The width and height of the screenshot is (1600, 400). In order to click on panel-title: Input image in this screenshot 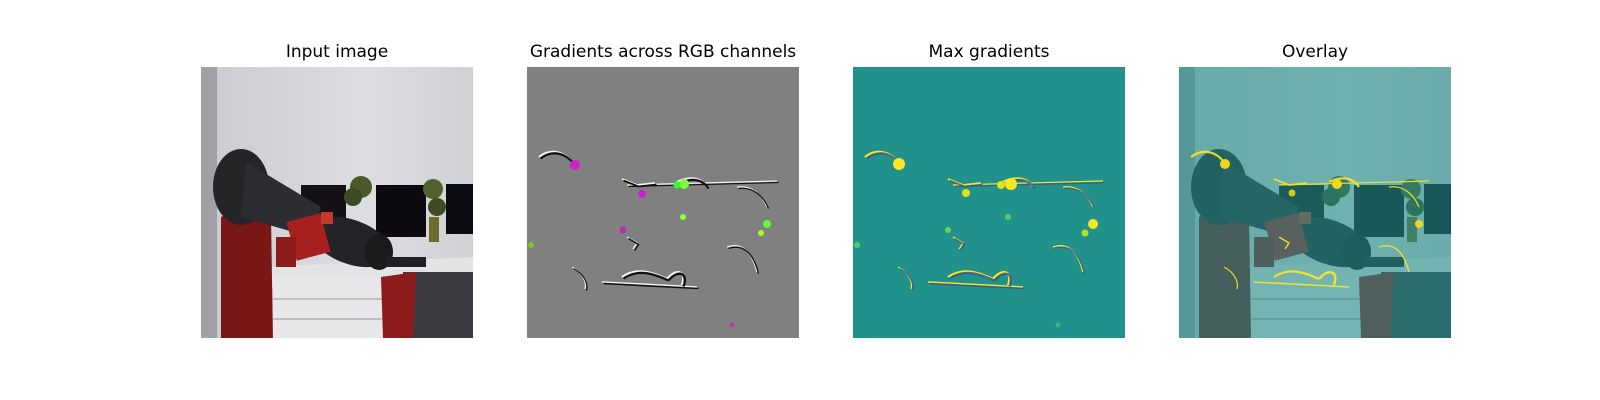, I will do `click(337, 52)`.